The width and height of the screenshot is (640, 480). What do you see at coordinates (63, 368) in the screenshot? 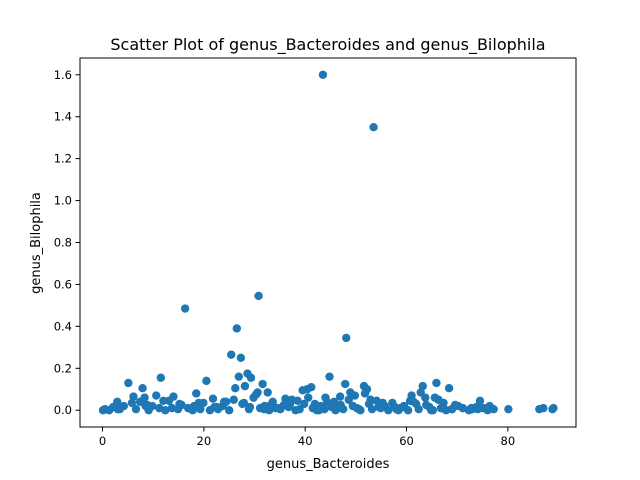
I see `y-tick-label: 0.2` at bounding box center [63, 368].